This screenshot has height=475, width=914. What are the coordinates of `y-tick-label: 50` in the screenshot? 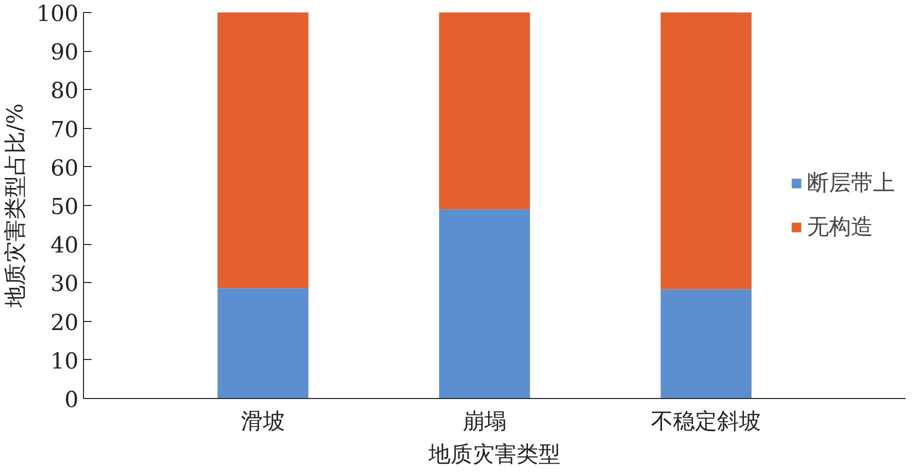 It's located at (64, 207).